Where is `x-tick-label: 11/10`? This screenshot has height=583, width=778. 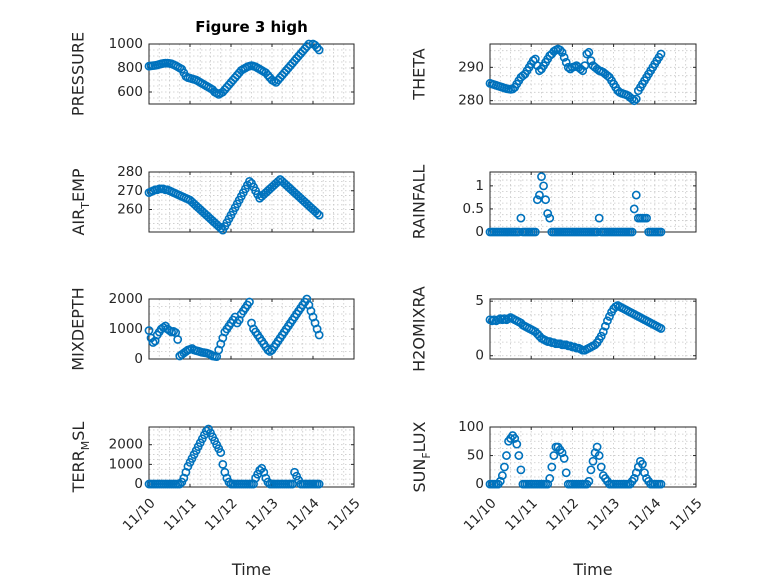
x-tick-label: 11/10 is located at coordinates (480, 514).